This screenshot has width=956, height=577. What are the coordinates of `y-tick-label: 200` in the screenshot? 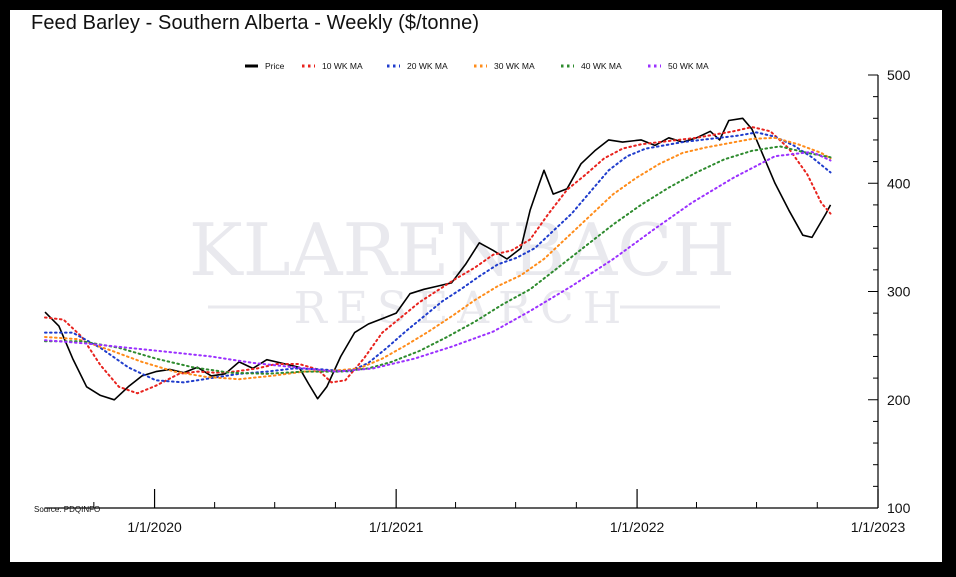 It's located at (899, 400).